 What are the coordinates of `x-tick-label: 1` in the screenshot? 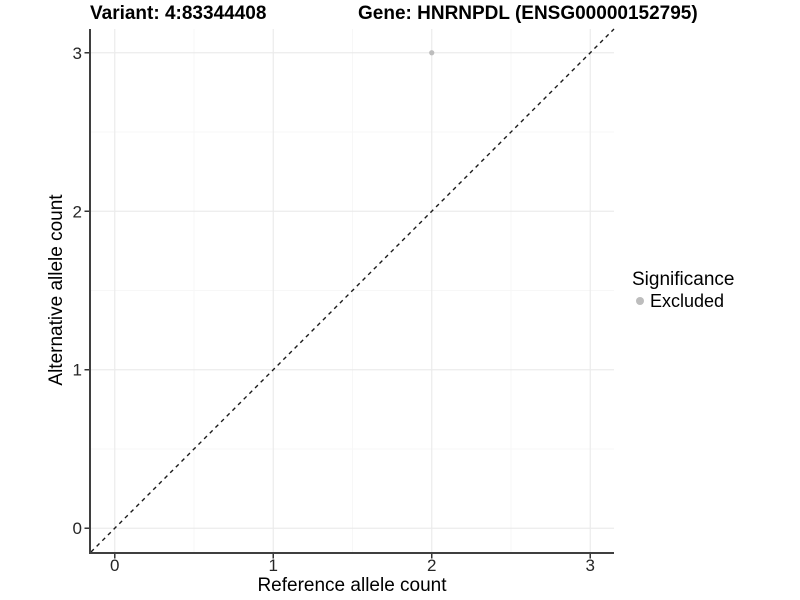 It's located at (273, 565).